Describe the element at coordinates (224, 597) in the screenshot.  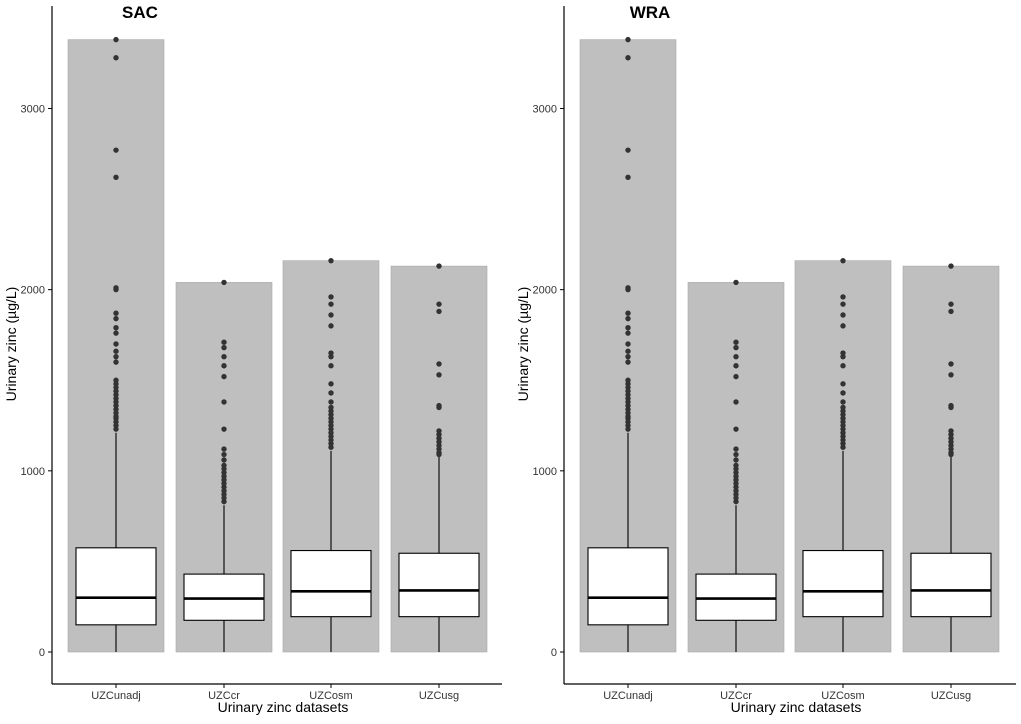
I see `box-sac-UZCcr` at that location.